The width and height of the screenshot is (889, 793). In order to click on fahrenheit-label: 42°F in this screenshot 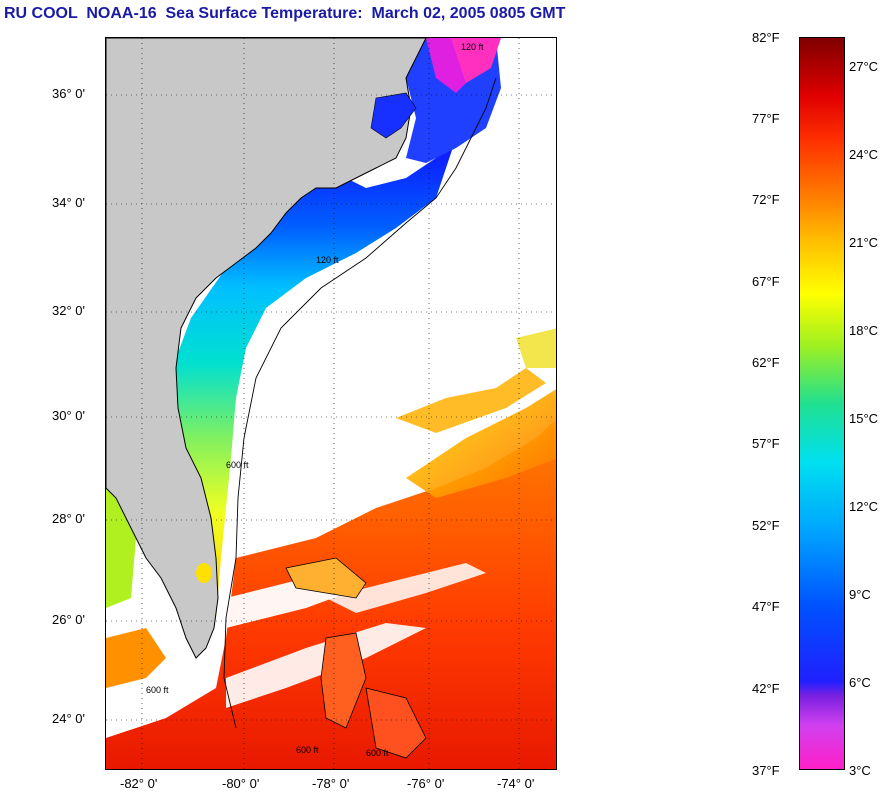, I will do `click(766, 688)`.